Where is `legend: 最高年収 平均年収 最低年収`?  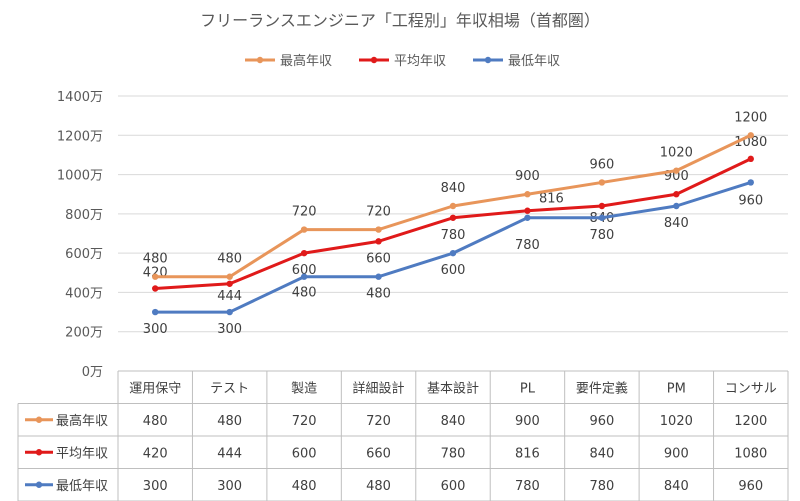 legend: 最高年収 平均年収 最低年収 is located at coordinates (402, 61).